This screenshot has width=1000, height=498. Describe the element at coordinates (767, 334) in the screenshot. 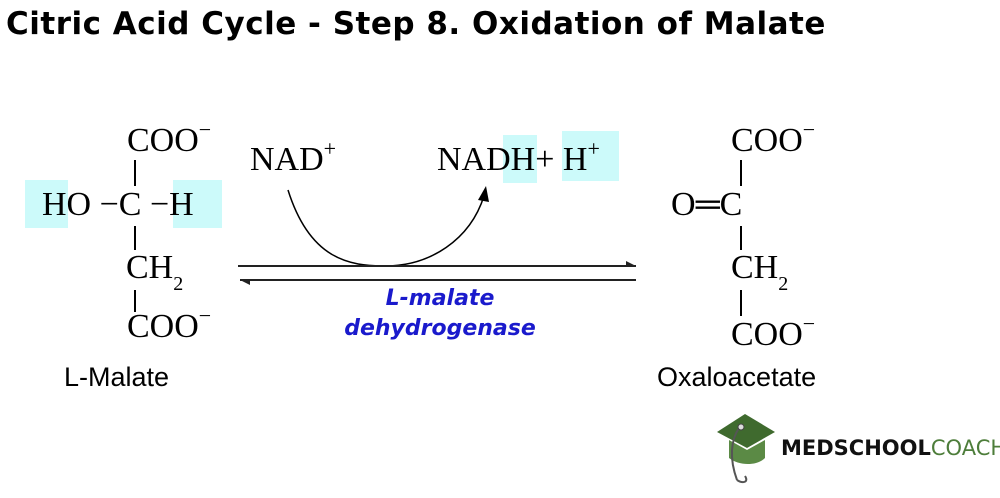

I see `oxaloacetate-bottom-group: COO` at that location.